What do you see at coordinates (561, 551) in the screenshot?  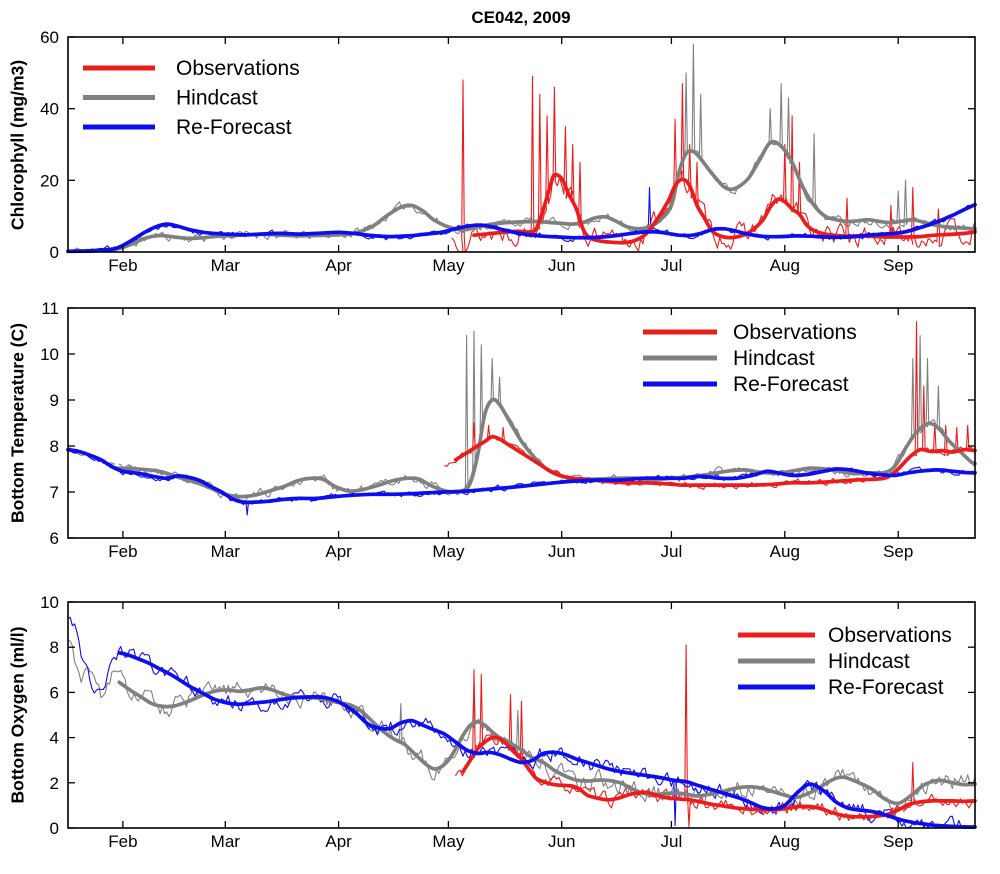 I see `temperature-xtick-label: Jun` at bounding box center [561, 551].